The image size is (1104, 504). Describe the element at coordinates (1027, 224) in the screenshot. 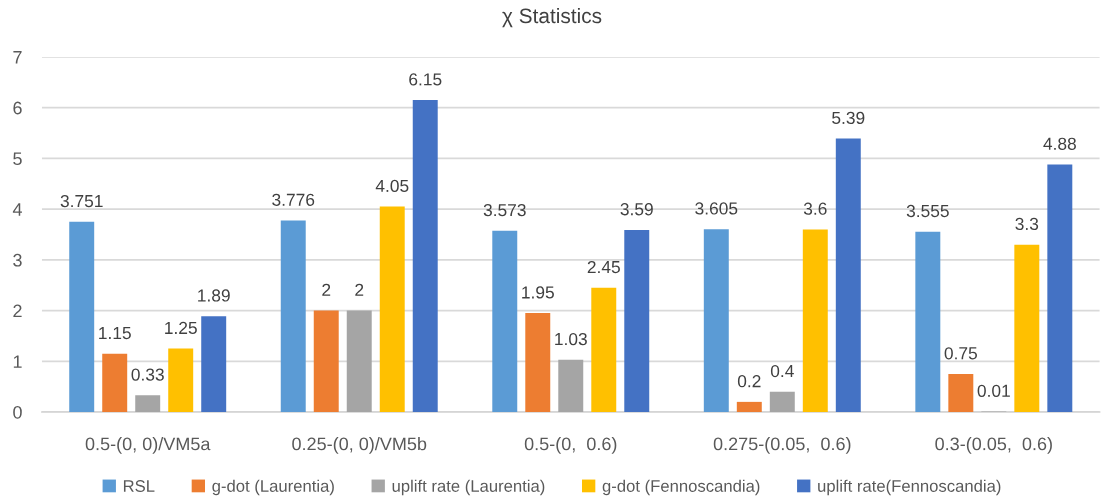

I see `data-label: 3.3` at that location.